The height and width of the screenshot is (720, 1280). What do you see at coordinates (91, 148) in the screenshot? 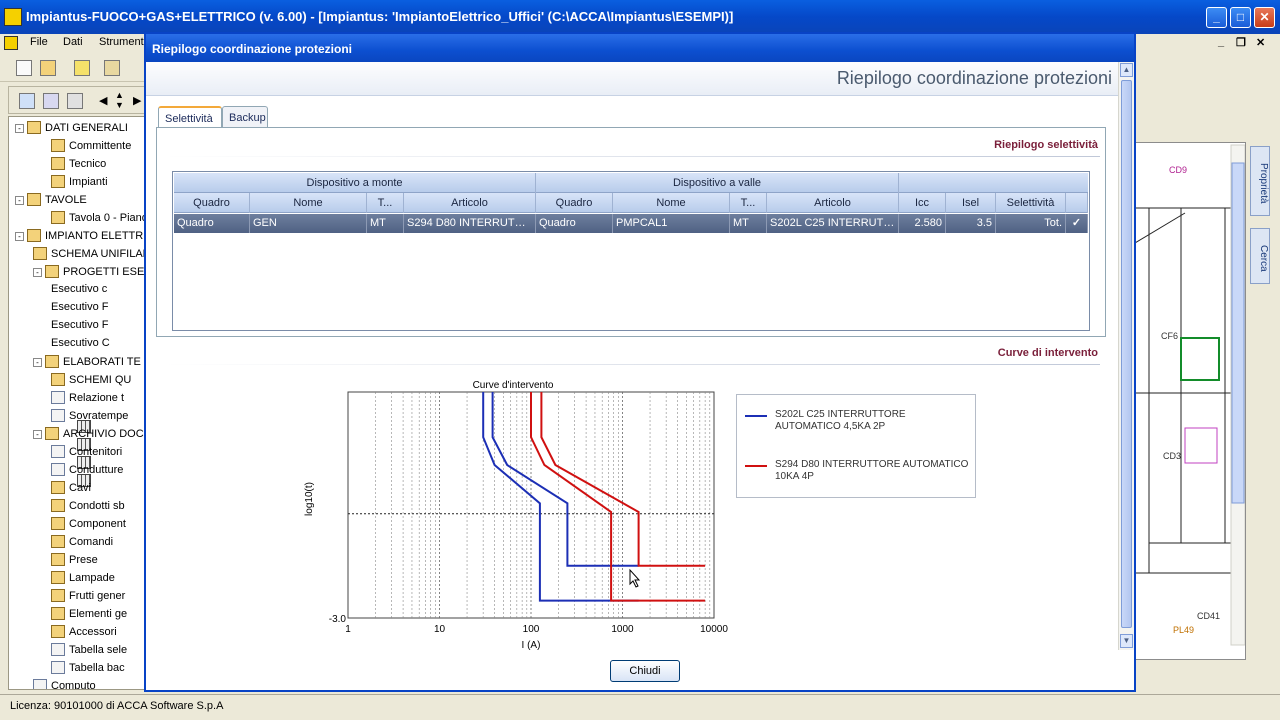
I see `tree-item: Committente` at bounding box center [91, 148].